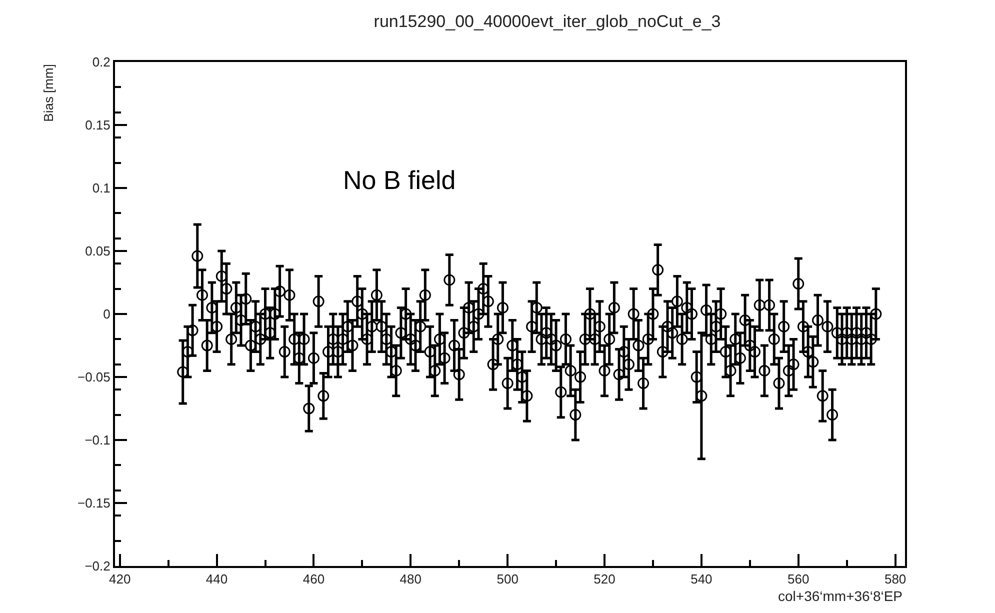  What do you see at coordinates (93, 377) in the screenshot?
I see `y-tick-label: −0.05` at bounding box center [93, 377].